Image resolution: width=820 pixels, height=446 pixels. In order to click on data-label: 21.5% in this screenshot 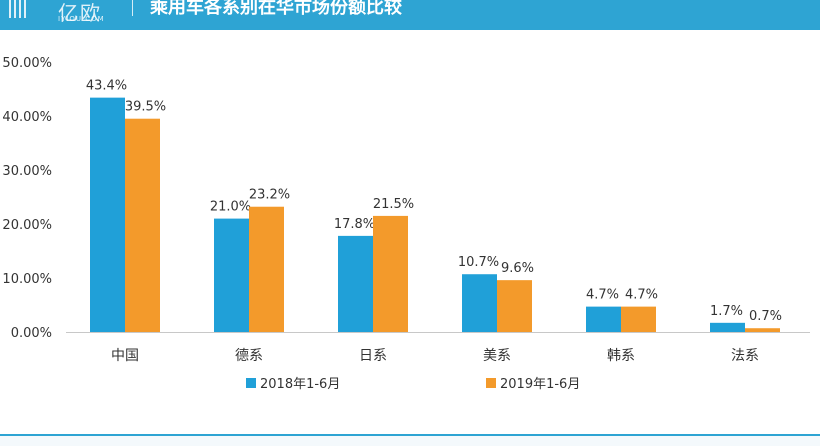, I will do `click(393, 204)`.